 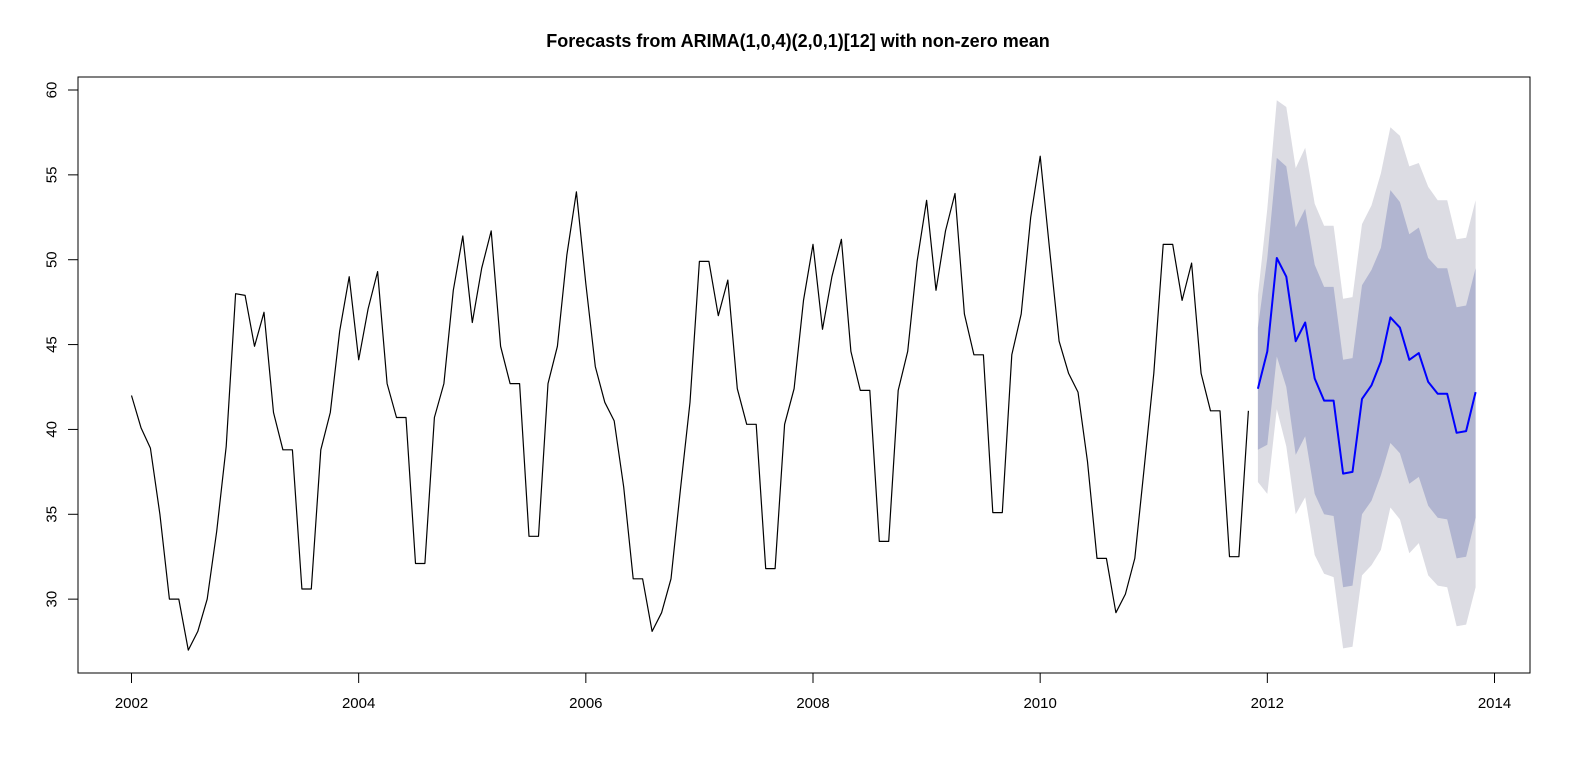 I want to click on y-tick-label: 35, so click(x=52, y=514).